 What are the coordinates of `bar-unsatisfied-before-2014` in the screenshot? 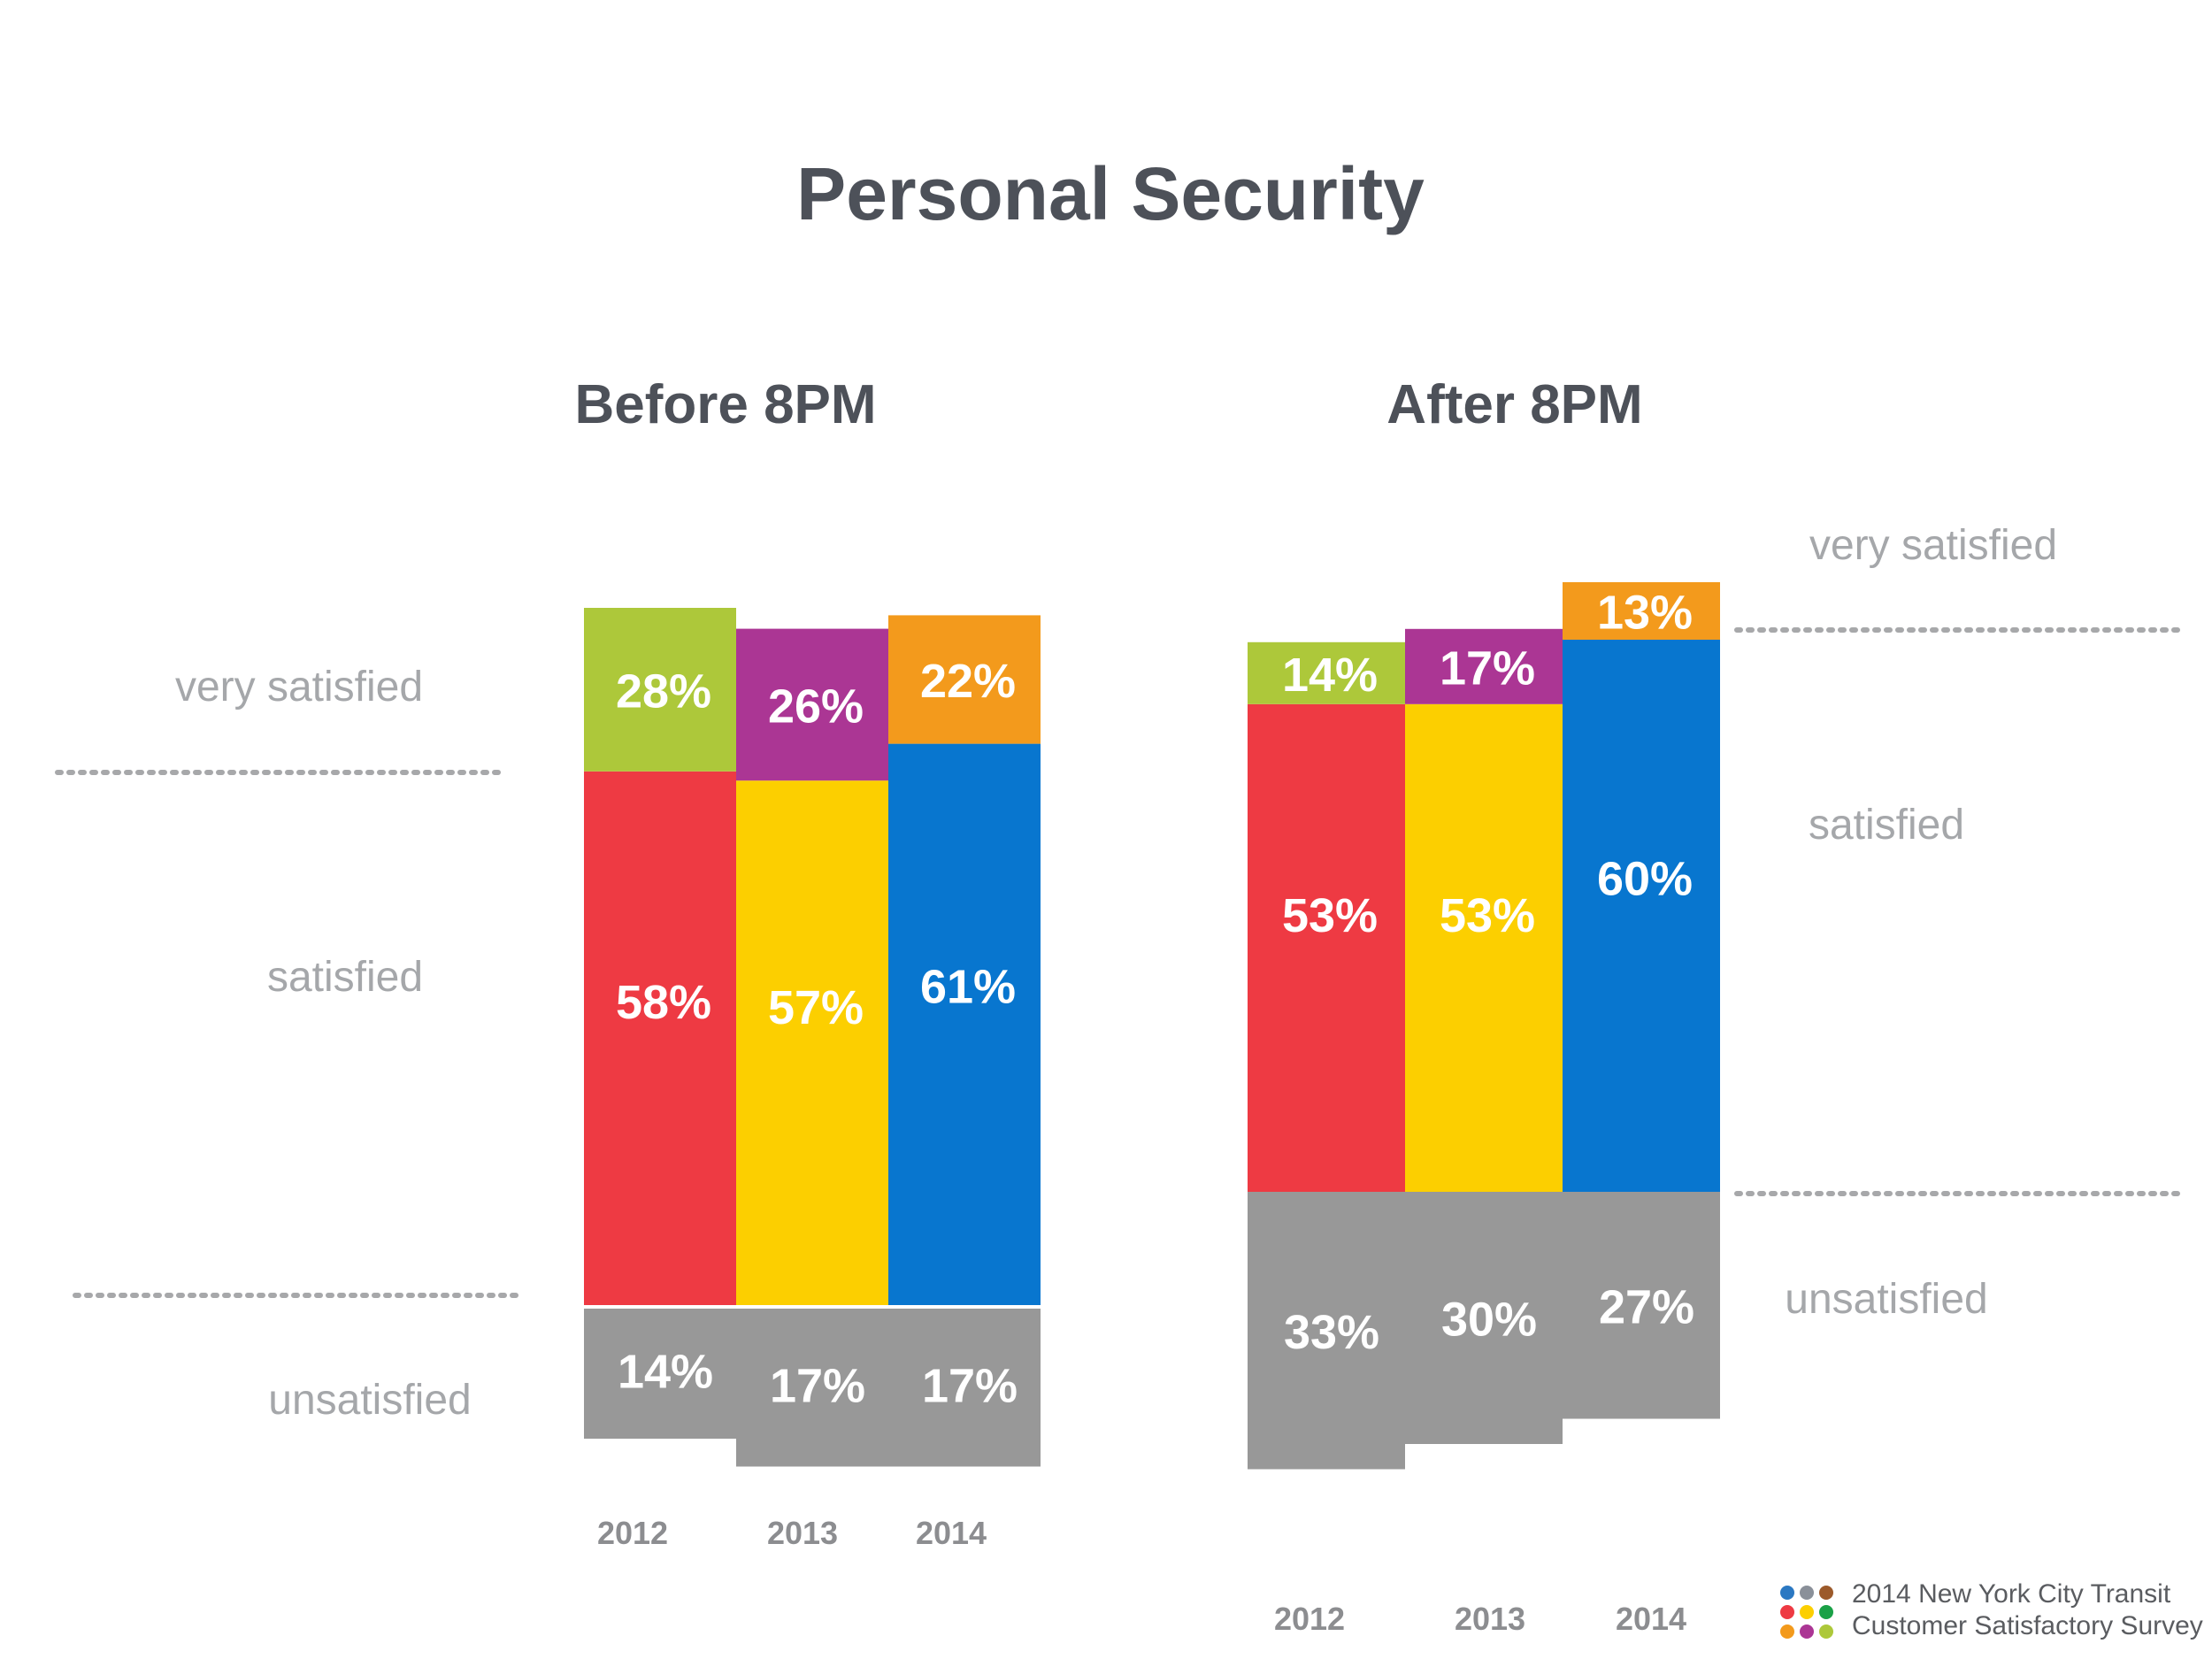 It's located at (965, 1388).